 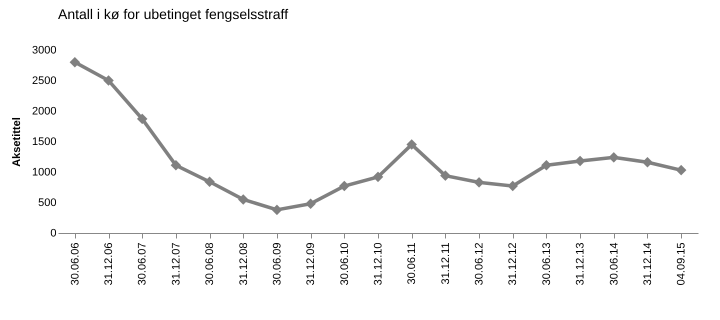 I want to click on x-tick-label: 30.06.11, so click(x=412, y=263).